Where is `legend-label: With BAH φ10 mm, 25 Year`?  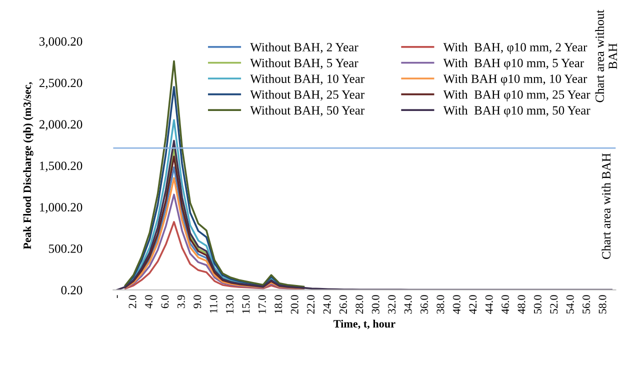 legend-label: With BAH φ10 mm, 25 Year is located at coordinates (516, 96).